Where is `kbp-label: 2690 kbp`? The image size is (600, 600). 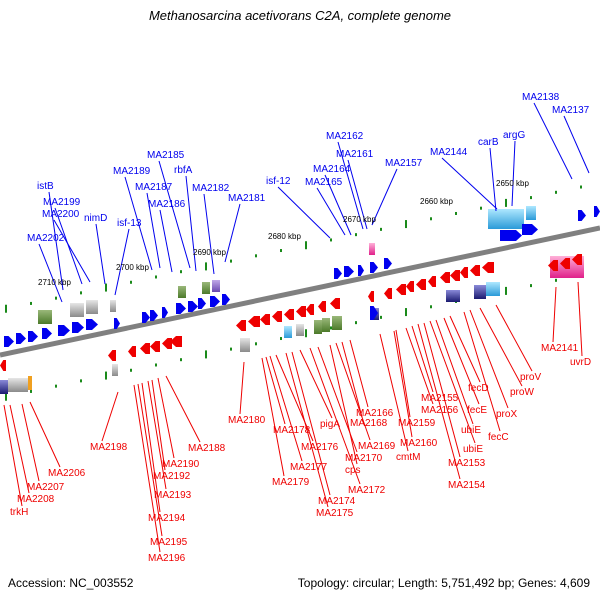 kbp-label: 2690 kbp is located at coordinates (209, 252).